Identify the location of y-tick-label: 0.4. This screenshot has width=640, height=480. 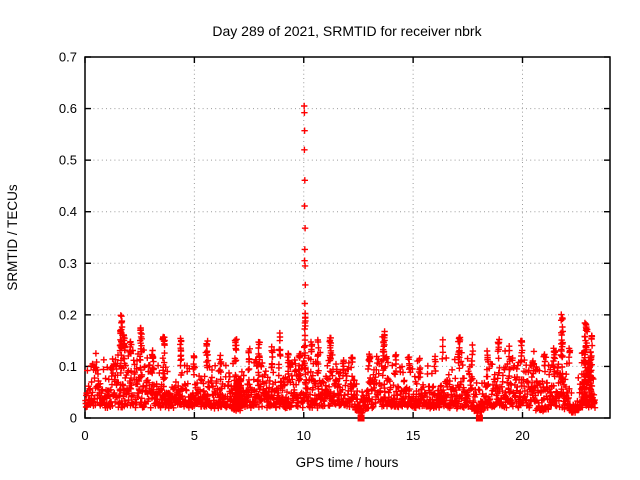
(68, 211).